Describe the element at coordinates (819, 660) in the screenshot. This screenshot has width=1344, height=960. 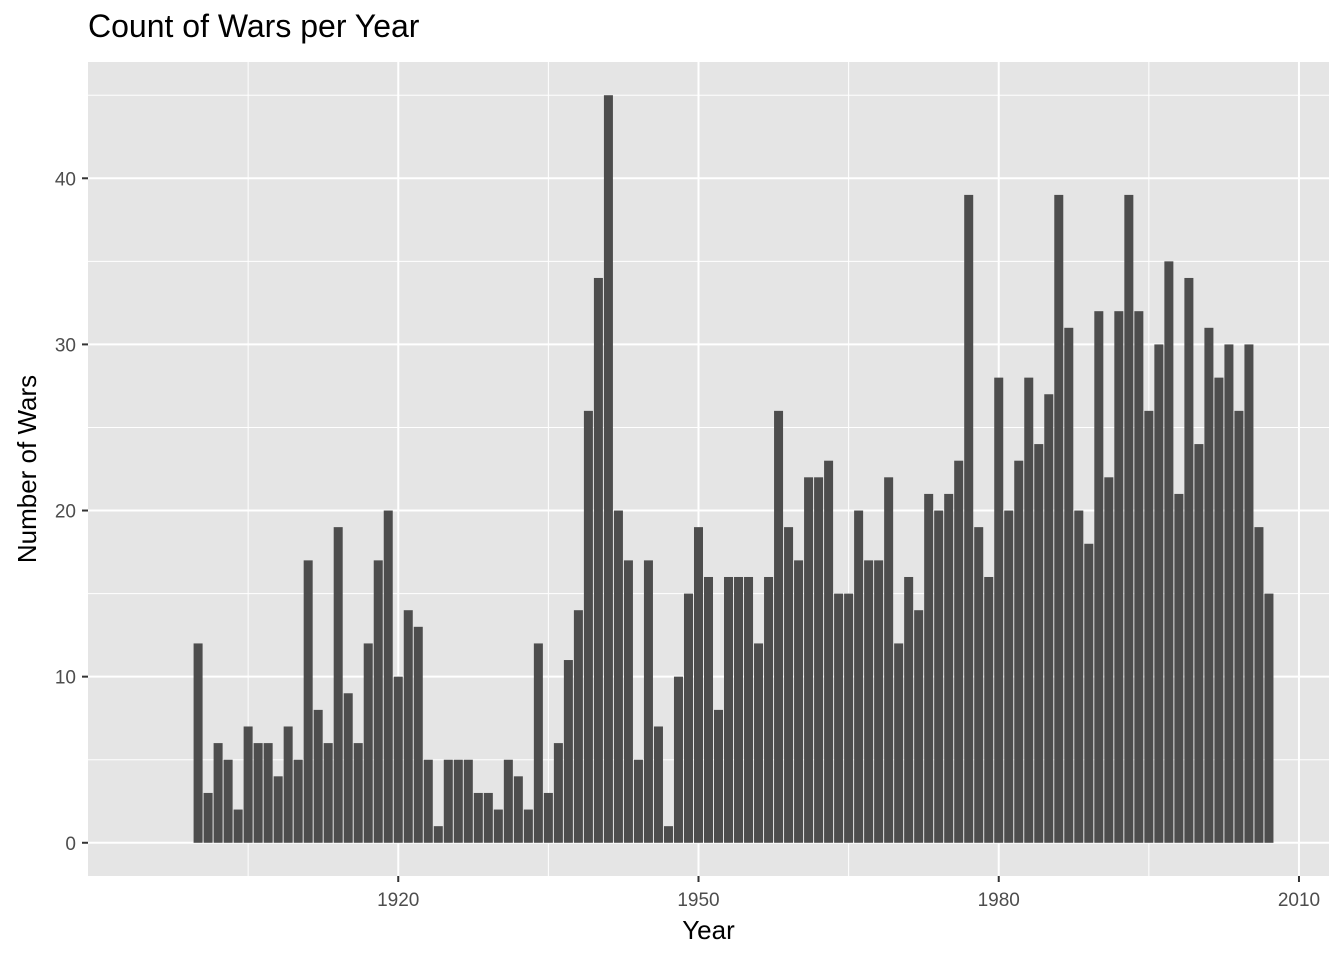
I see `bar-1962` at that location.